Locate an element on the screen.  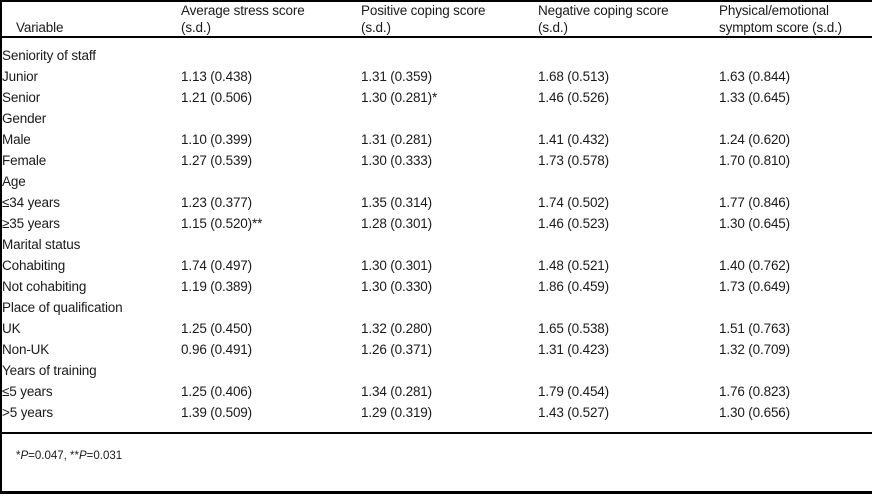
footnote-asterisk: * is located at coordinates (18, 456).